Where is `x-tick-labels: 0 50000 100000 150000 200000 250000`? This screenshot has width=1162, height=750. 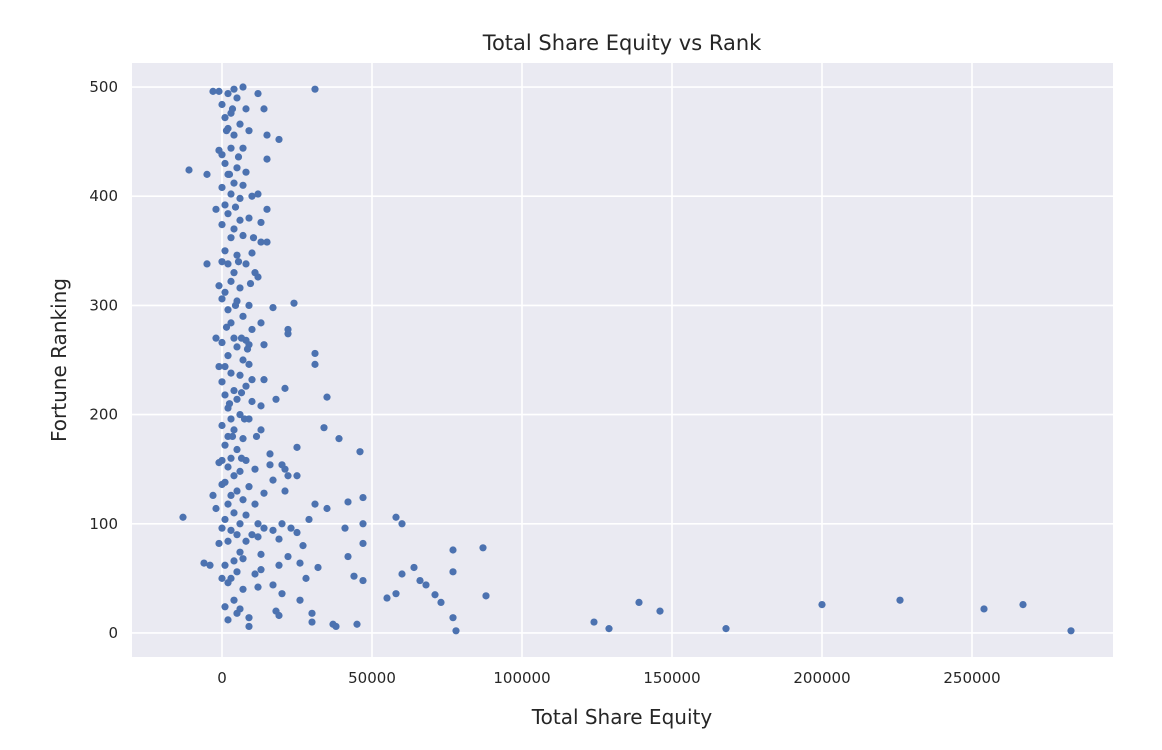 x-tick-labels: 0 50000 100000 150000 200000 250000 is located at coordinates (608, 678).